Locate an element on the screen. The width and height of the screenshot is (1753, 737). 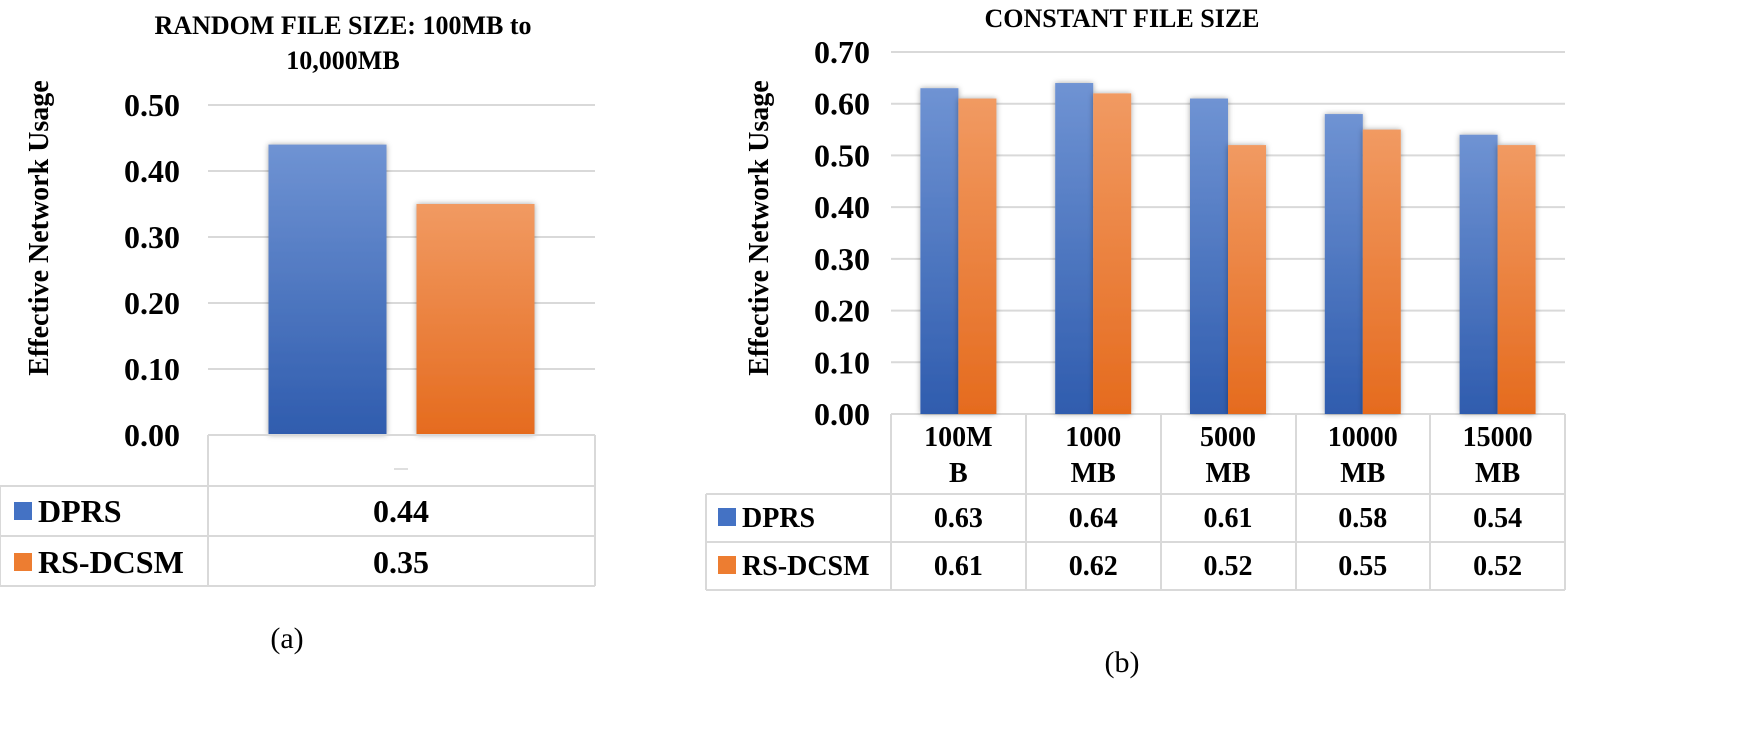
chart-a-y-tick-label: 0.40 is located at coordinates (152, 171).